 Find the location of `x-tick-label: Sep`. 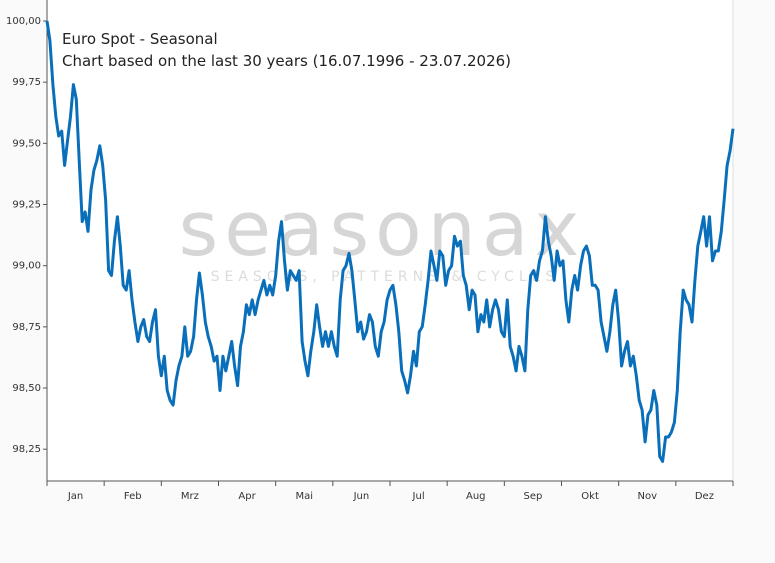

x-tick-label: Sep is located at coordinates (532, 496).